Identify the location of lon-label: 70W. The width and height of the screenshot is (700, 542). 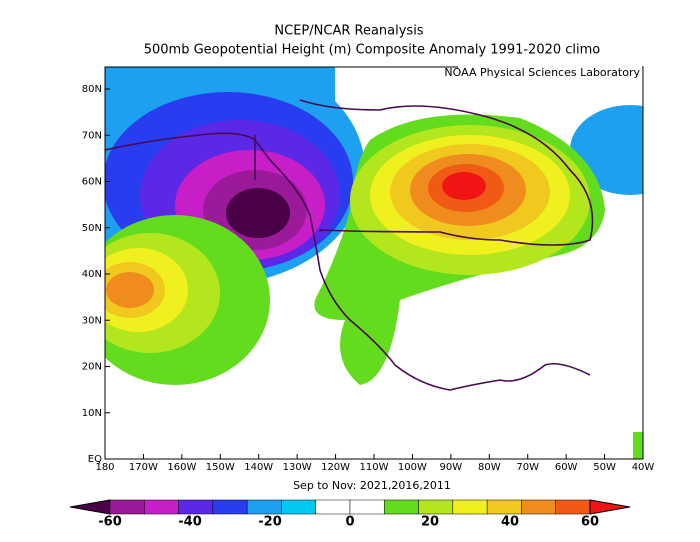
(527, 467).